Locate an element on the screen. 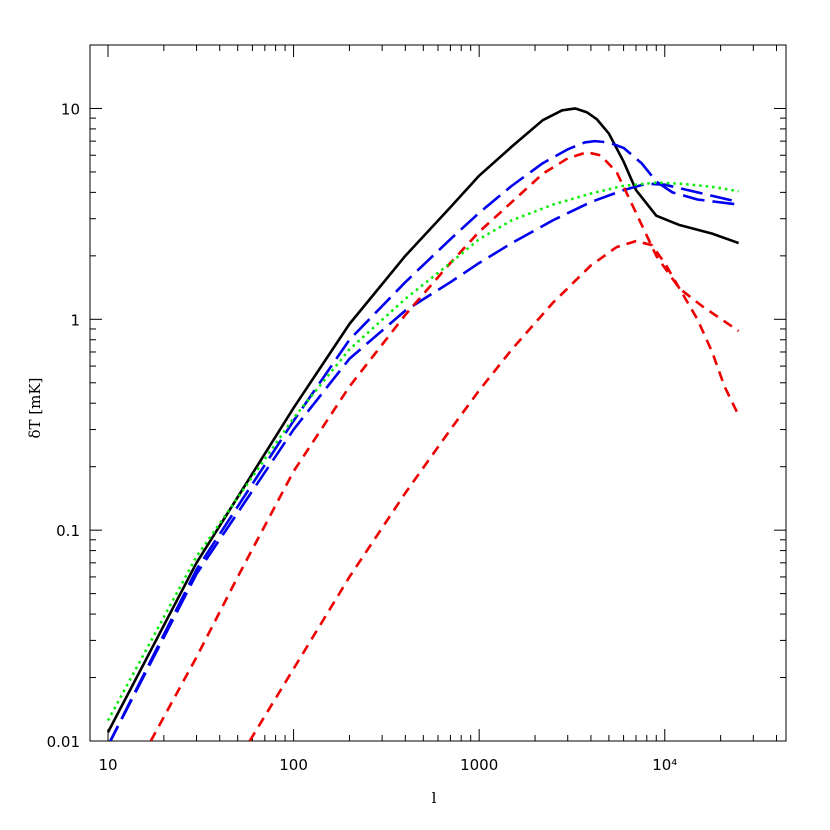 Image resolution: width=830 pixels, height=830 pixels. x-tick-label: 10⁴ is located at coordinates (664, 765).